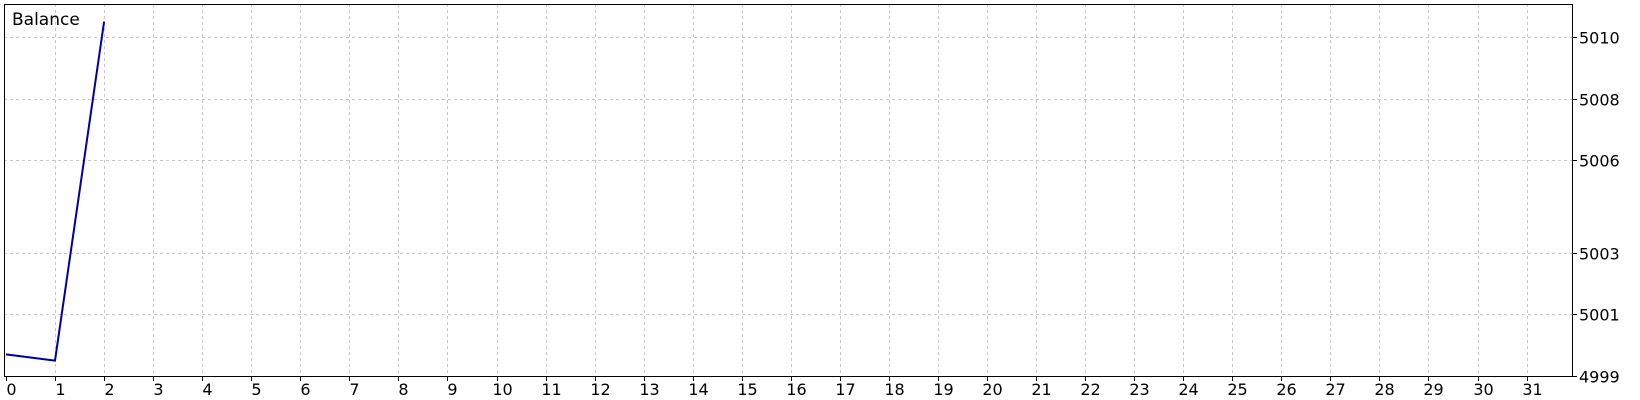 The height and width of the screenshot is (400, 1640). I want to click on x-tick-label: 17, so click(845, 389).